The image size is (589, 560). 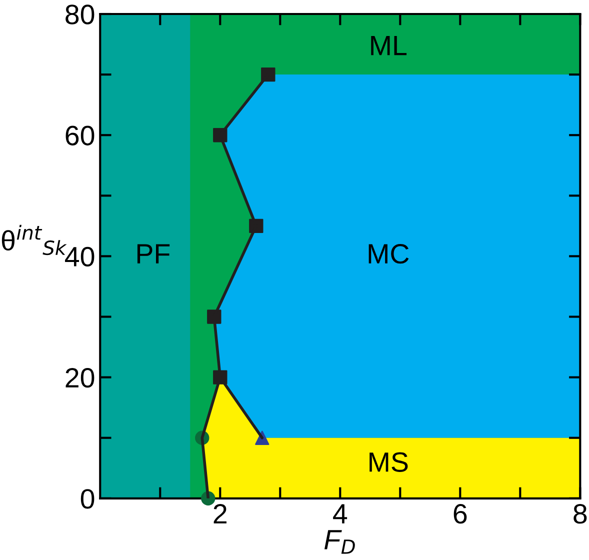 What do you see at coordinates (339, 542) in the screenshot?
I see `x-axis-title: F$_{D}$` at bounding box center [339, 542].